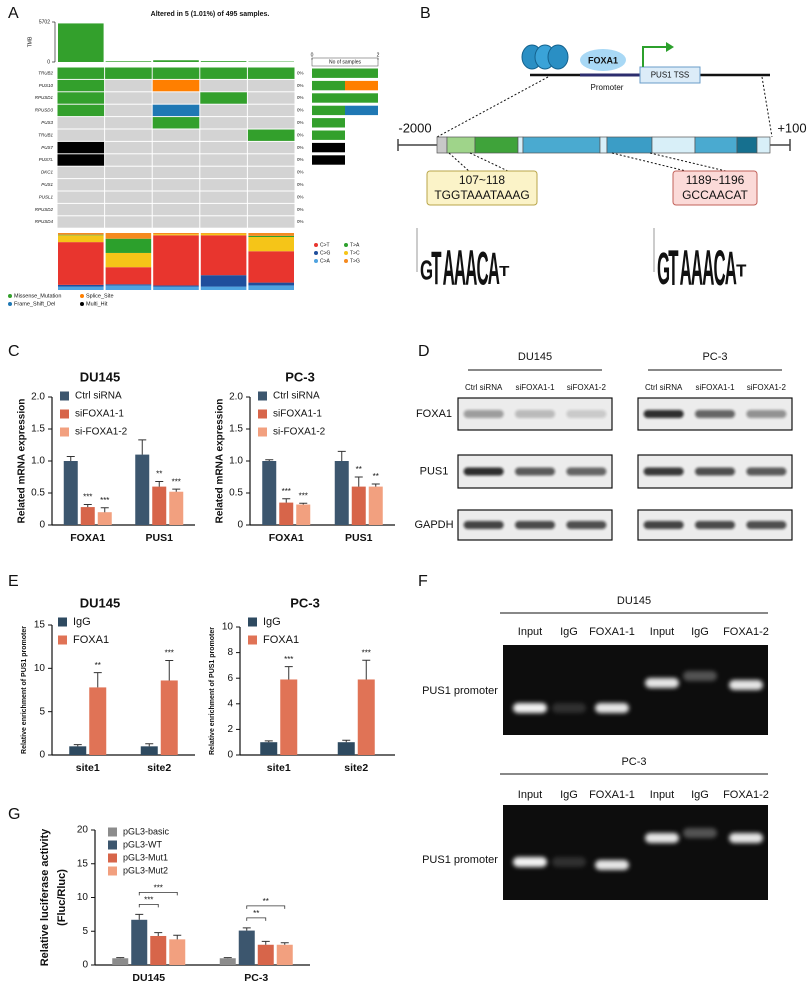 The image size is (812, 992). What do you see at coordinates (664, 387) in the screenshot?
I see `lane-label: Ctrl siRNA` at bounding box center [664, 387].